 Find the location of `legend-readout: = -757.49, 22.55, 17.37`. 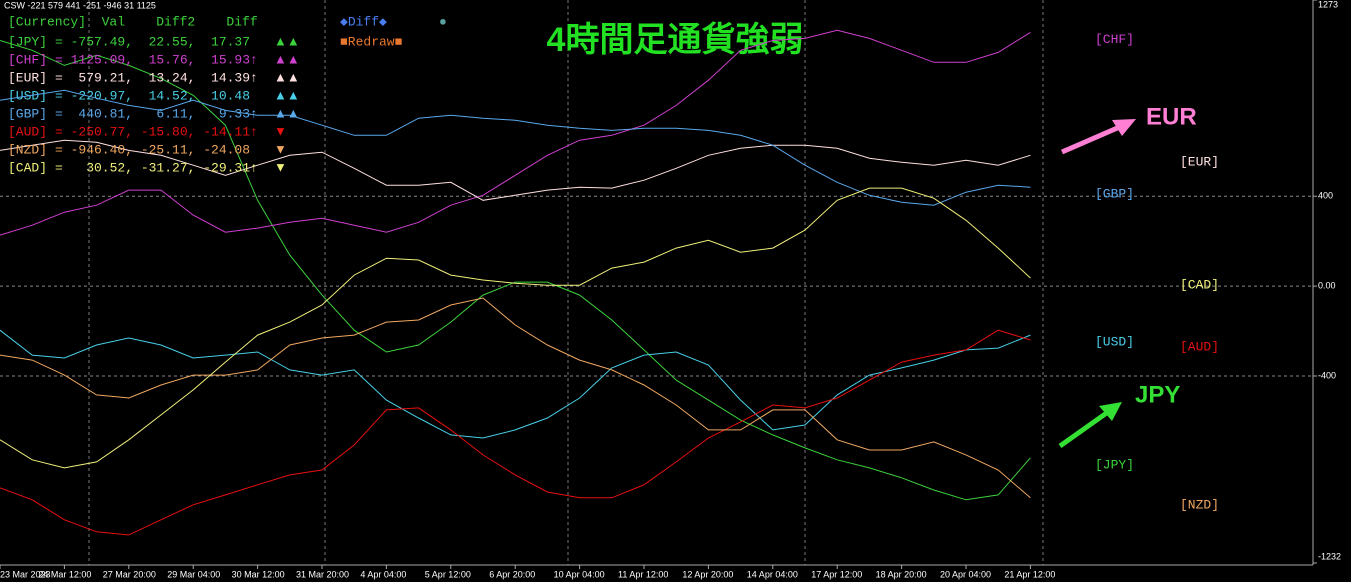

legend-readout: = -757.49, 22.55, 17.37 is located at coordinates (152, 41).